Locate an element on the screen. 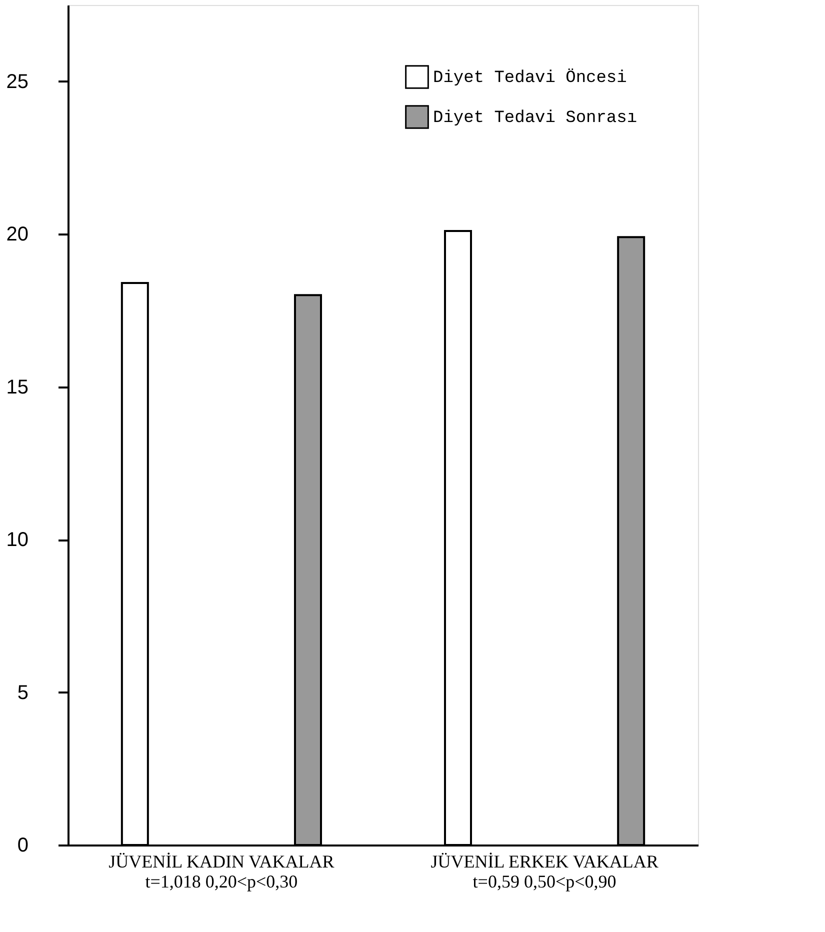 The height and width of the screenshot is (932, 825). y-tick-label: 5 is located at coordinates (22, 693).